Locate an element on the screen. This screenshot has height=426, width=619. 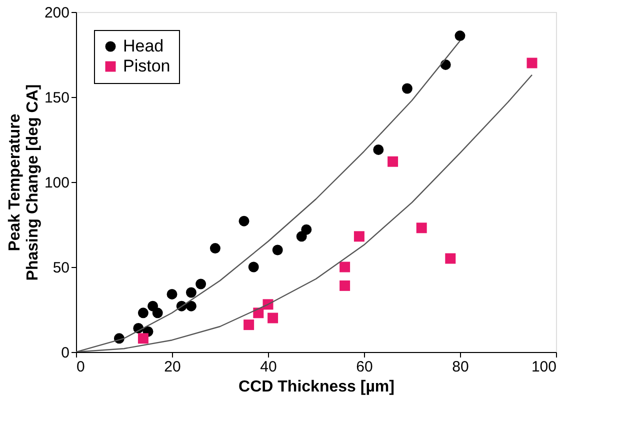
y-tick-label: 0 is located at coordinates (65, 353).